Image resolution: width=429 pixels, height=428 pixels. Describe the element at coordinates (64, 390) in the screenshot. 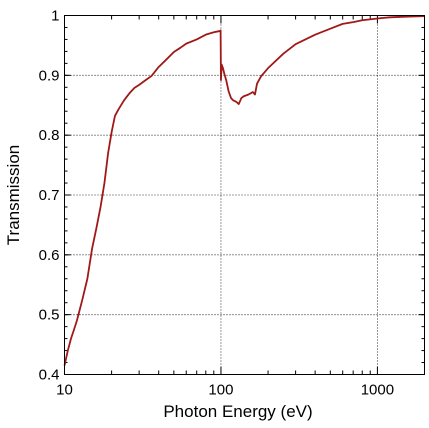

I see `x-tick-label: 10` at that location.